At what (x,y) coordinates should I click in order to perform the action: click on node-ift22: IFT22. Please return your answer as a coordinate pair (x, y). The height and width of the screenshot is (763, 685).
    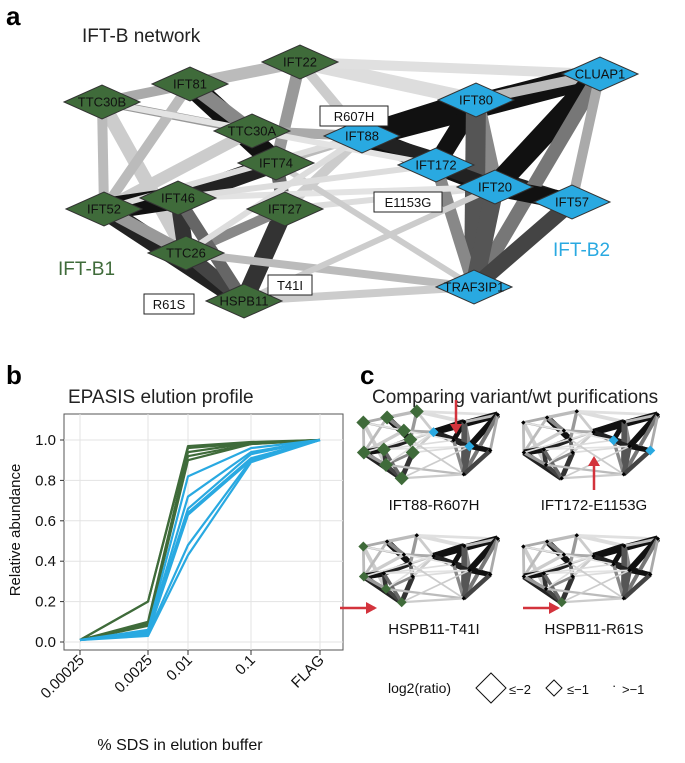
    Looking at the image, I should click on (300, 62).